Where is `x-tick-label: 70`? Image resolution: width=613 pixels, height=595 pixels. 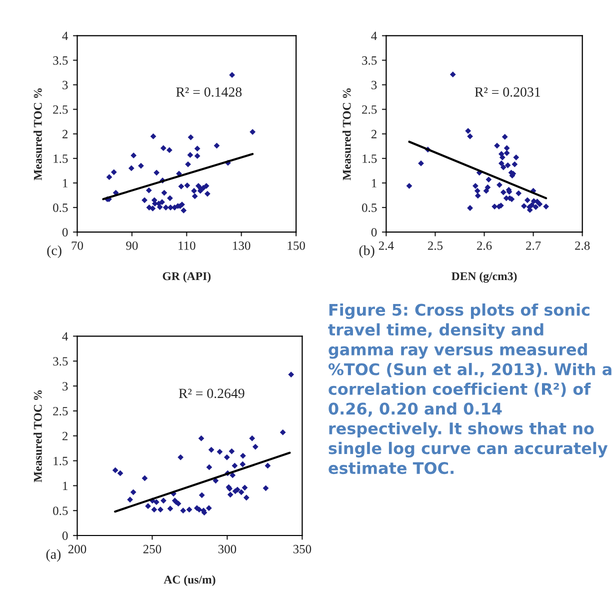 x-tick-label: 70 is located at coordinates (78, 245).